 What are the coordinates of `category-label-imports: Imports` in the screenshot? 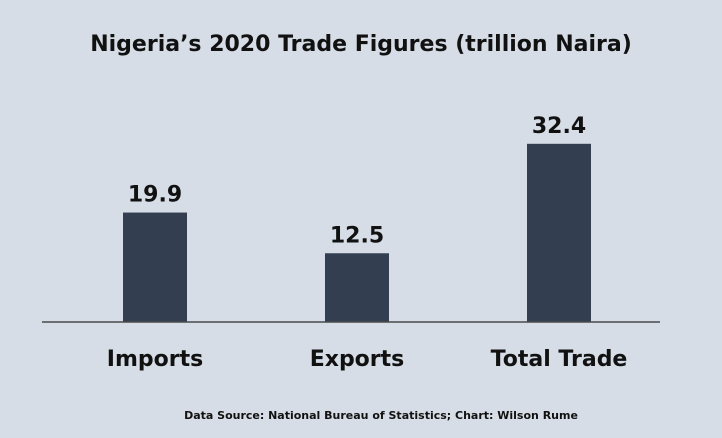 It's located at (155, 359).